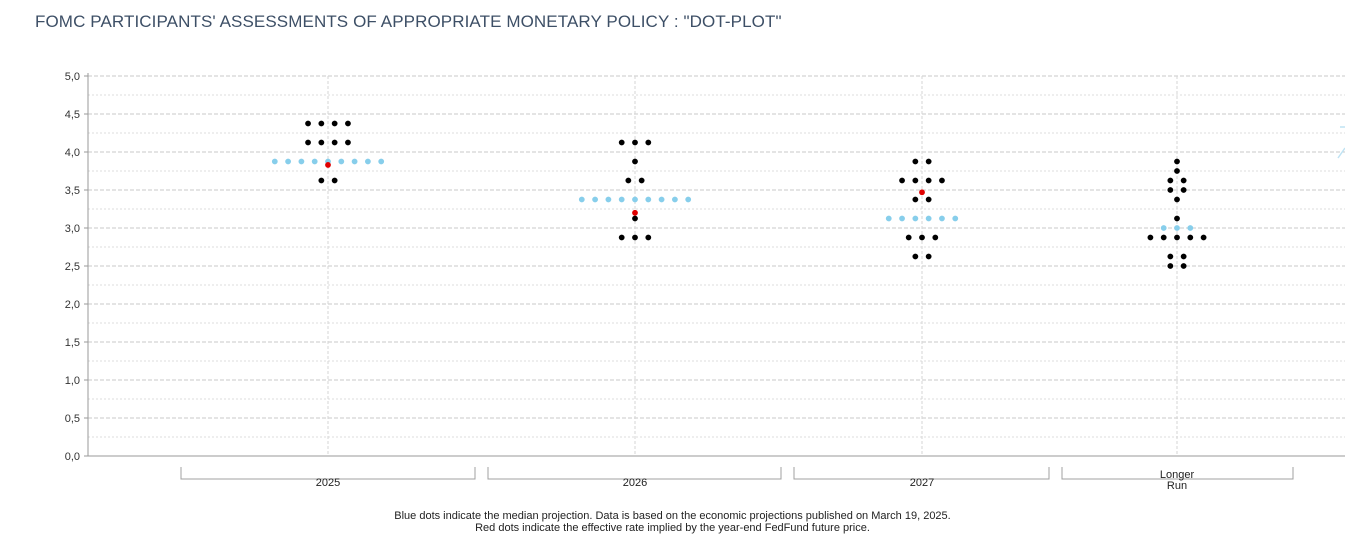  I want to click on y-tick-label: 2,5, so click(72, 267).